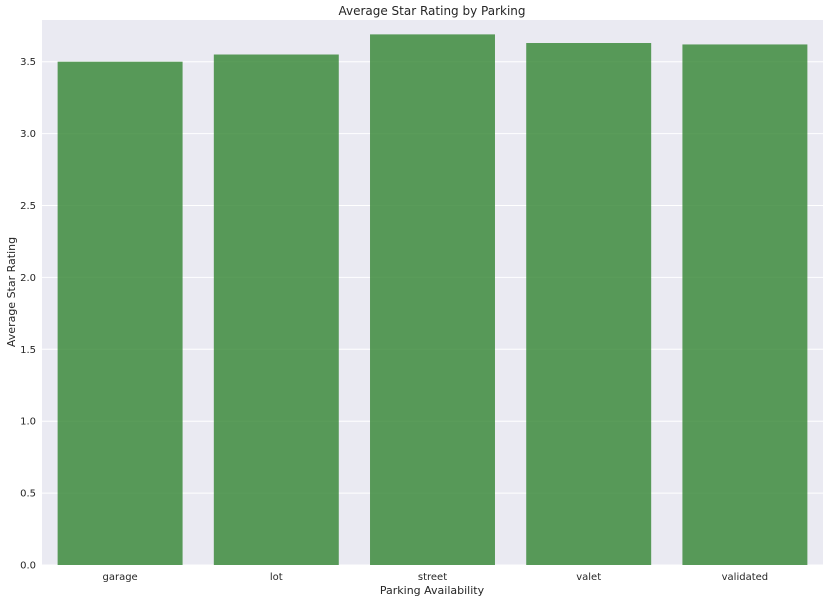 Image resolution: width=830 pixels, height=602 pixels. I want to click on y-tick-label: 1.0, so click(28, 422).